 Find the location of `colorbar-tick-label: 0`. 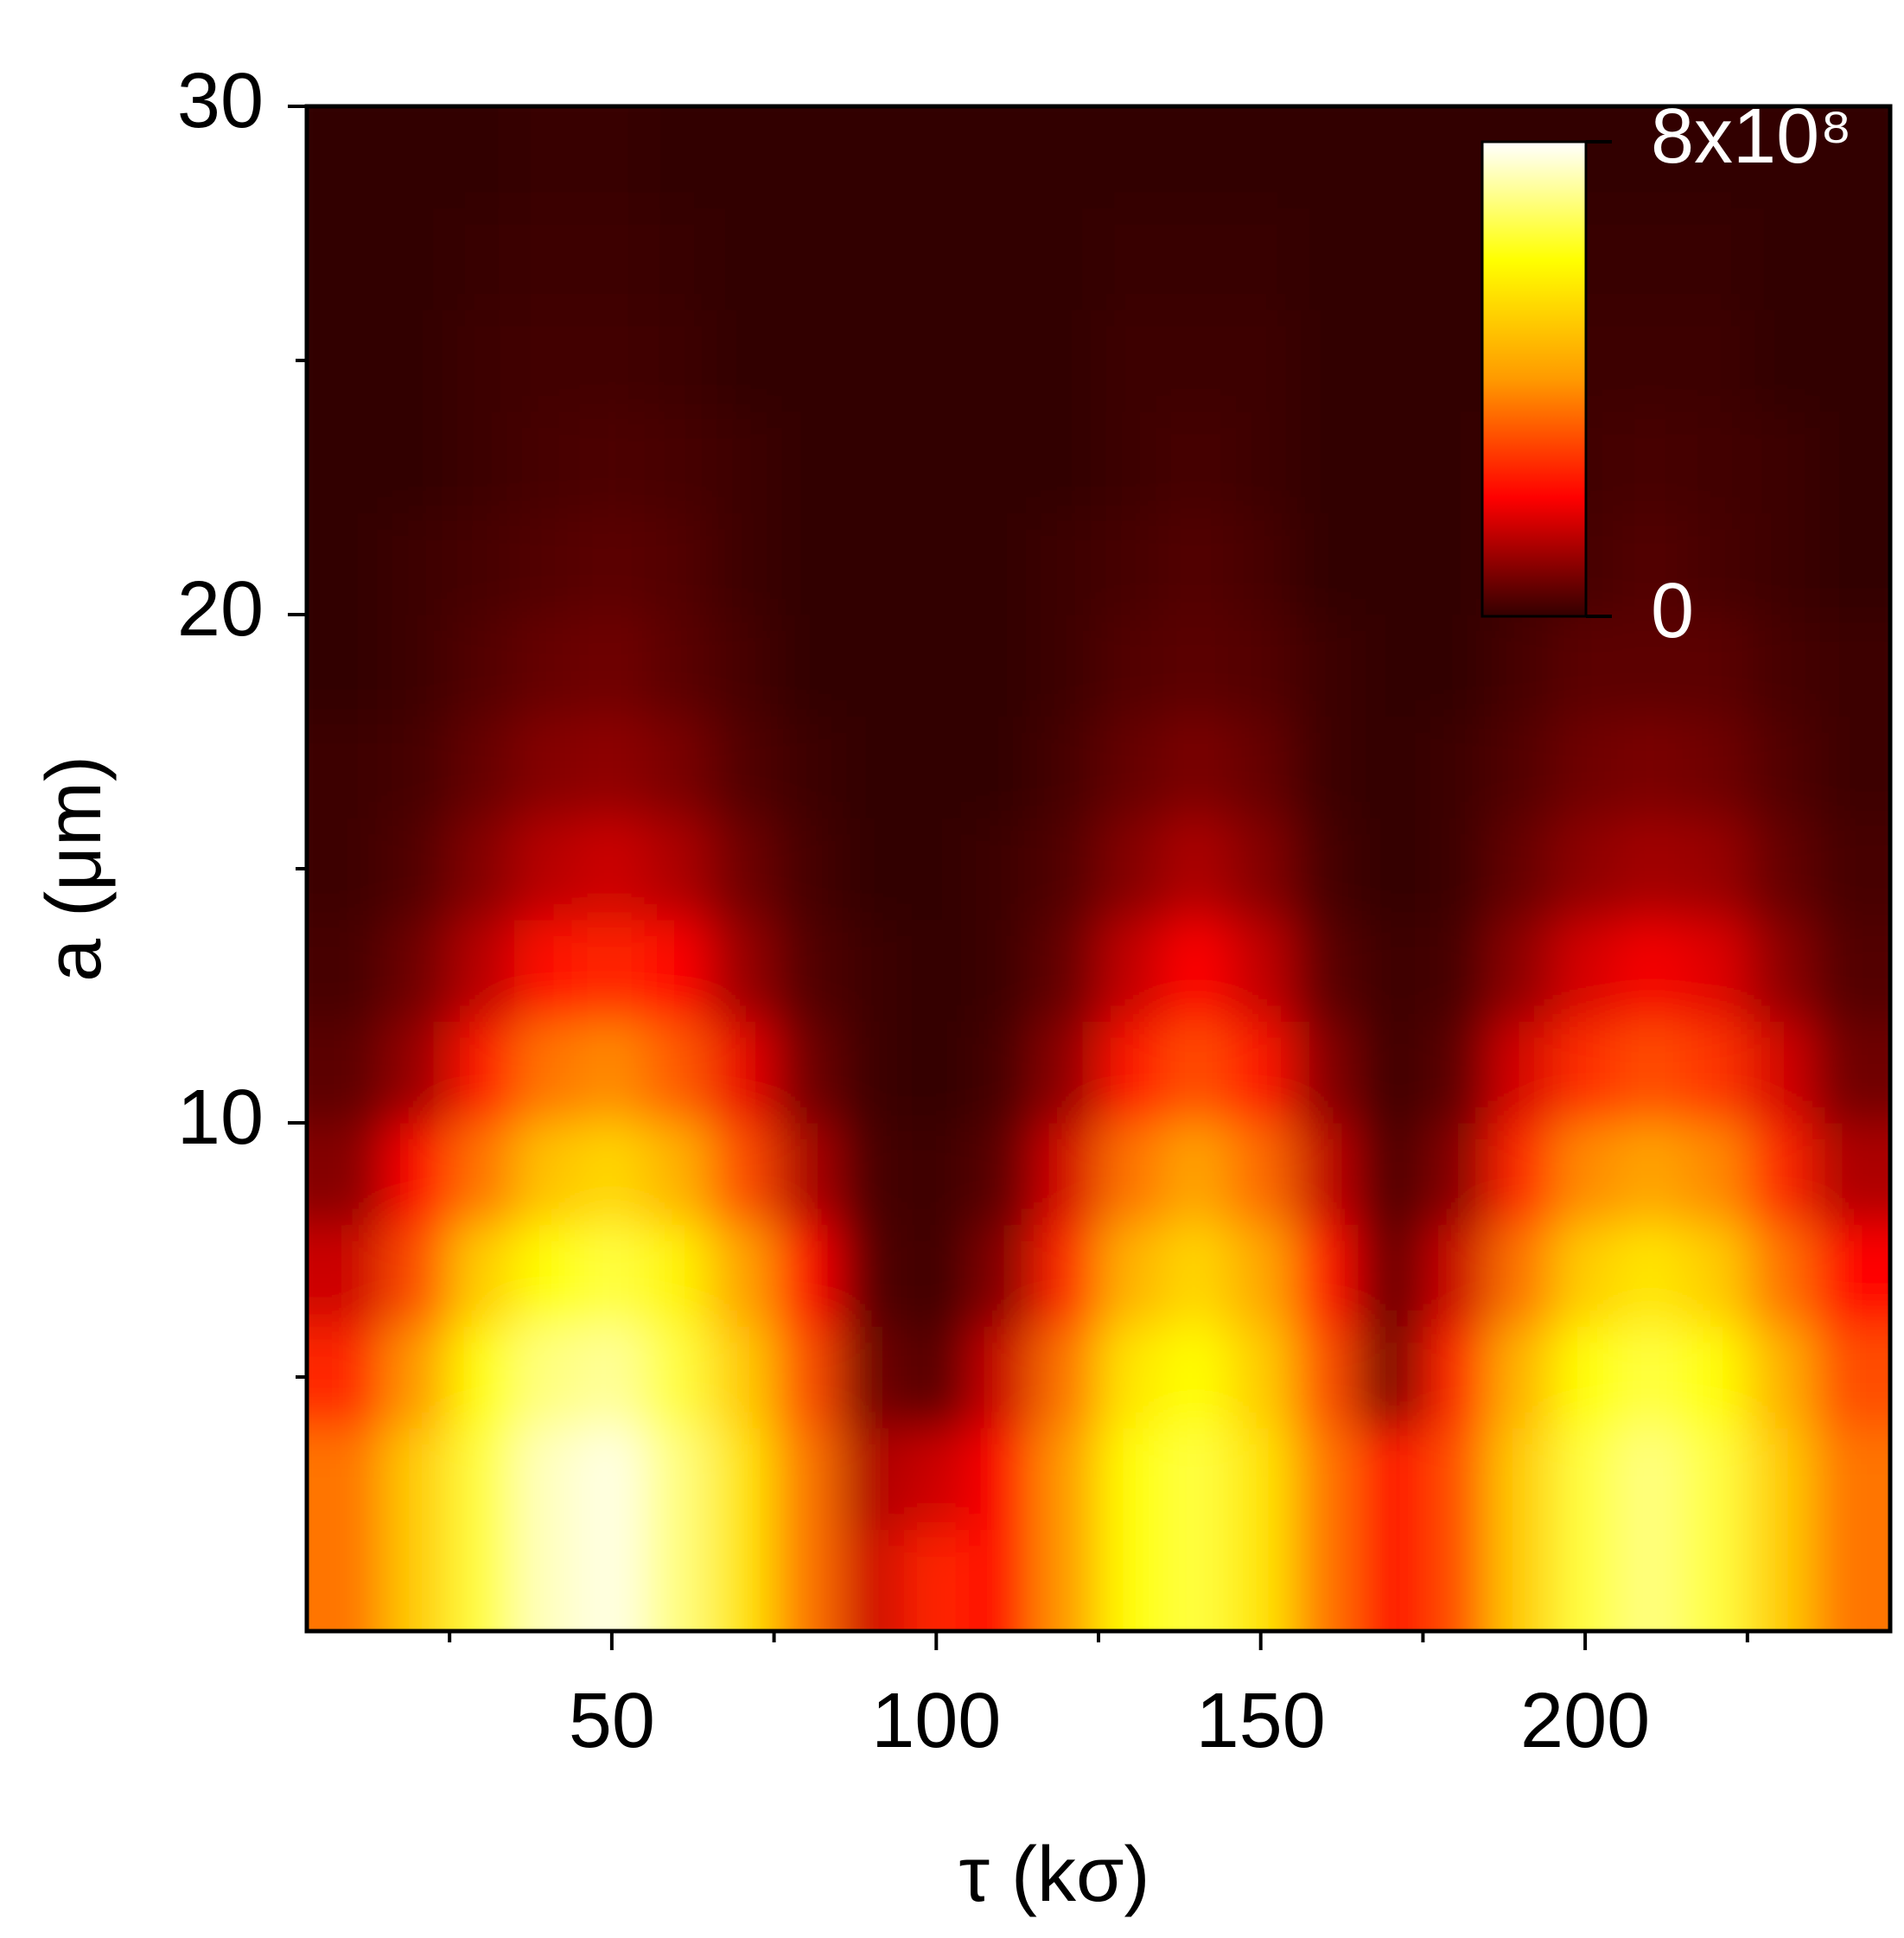

colorbar-tick-label: 0 is located at coordinates (1673, 611).